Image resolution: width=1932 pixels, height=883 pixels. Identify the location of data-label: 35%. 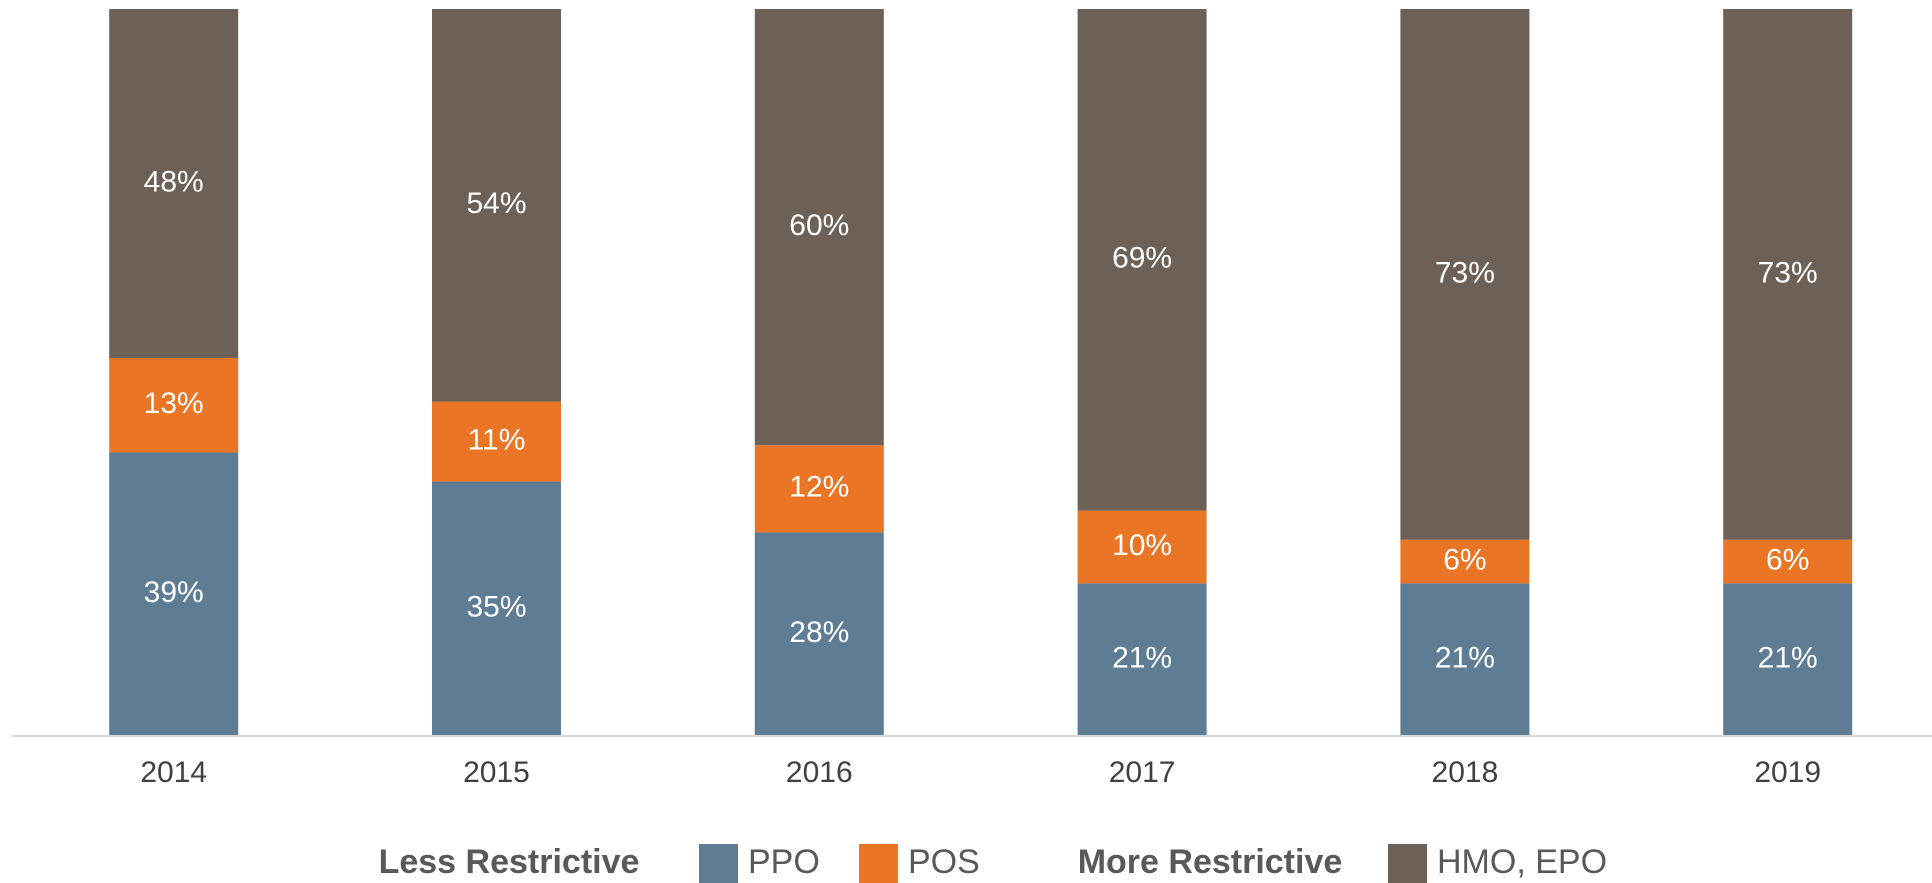
(496, 607).